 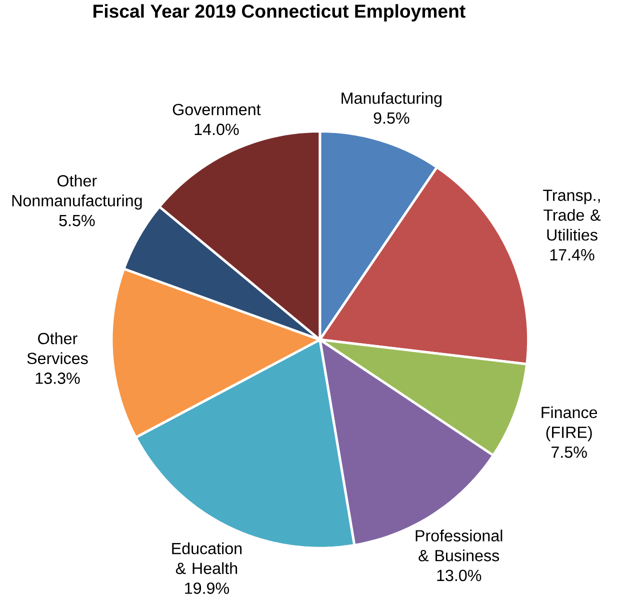 I want to click on data-label: 13.0%, so click(x=459, y=575).